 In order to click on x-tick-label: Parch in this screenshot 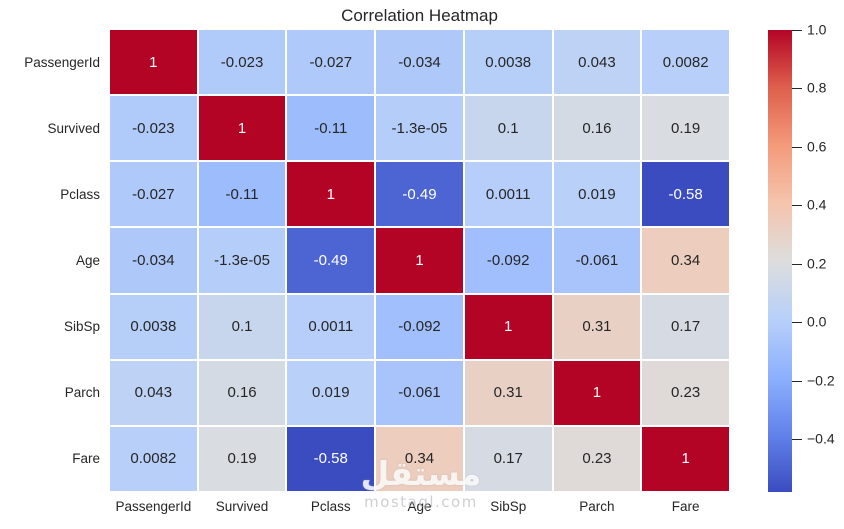, I will do `click(597, 506)`.